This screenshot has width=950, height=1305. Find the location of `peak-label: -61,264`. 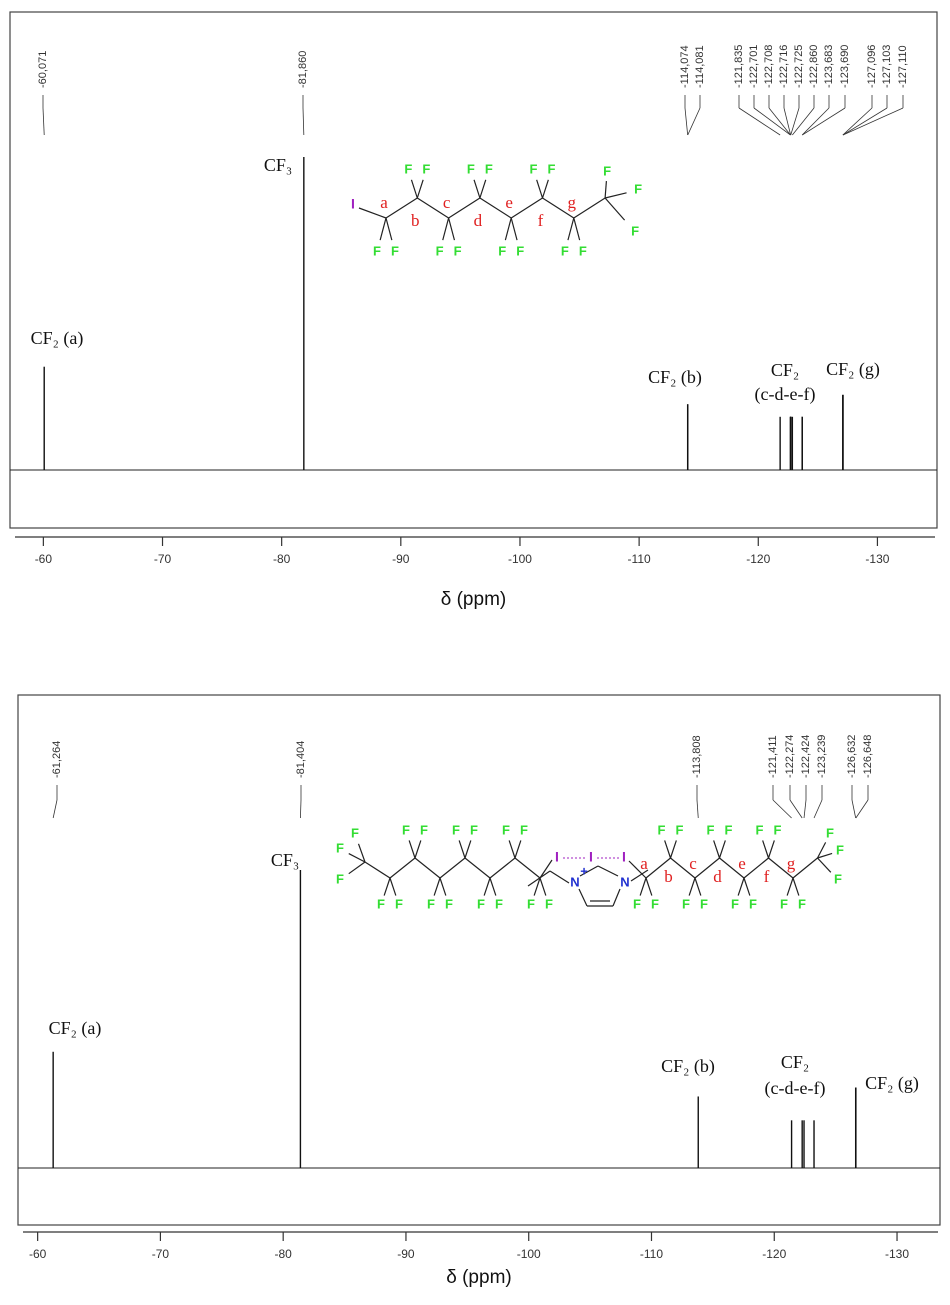

peak-label: -61,264 is located at coordinates (57, 759).